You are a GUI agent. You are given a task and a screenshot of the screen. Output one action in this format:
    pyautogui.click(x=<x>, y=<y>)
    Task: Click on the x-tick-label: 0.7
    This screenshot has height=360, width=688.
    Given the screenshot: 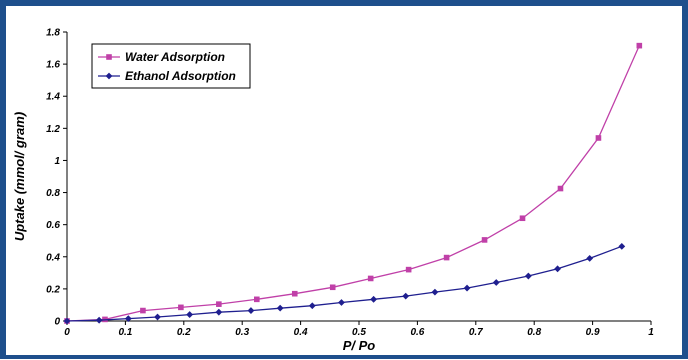 What is the action you would take?
    pyautogui.click(x=476, y=332)
    